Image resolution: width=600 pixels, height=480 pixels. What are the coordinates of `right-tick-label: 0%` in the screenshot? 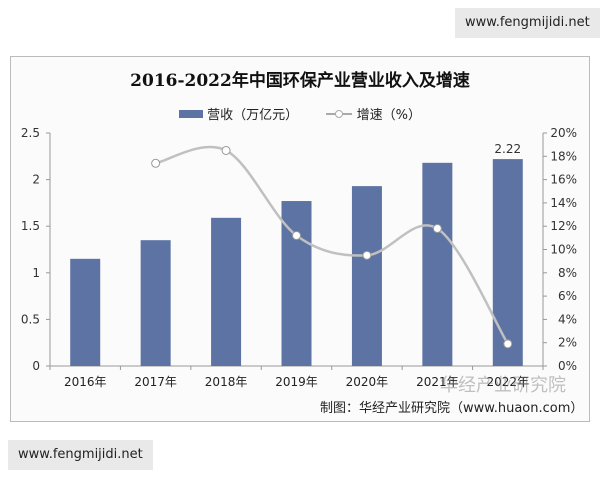 It's located at (567, 366).